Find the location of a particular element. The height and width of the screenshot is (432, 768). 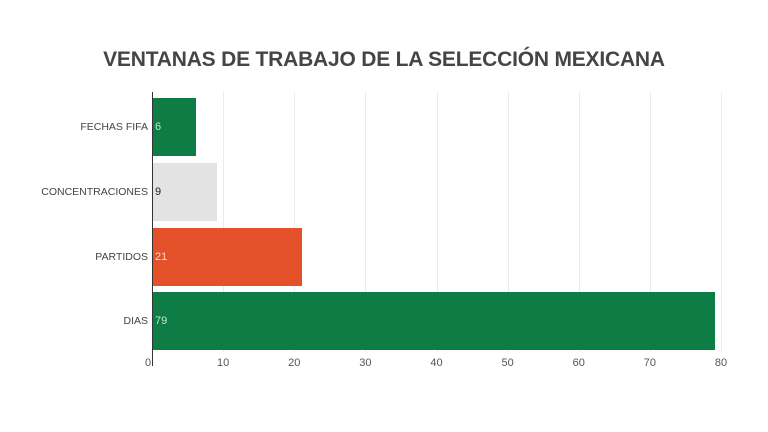

x-tick-label: 40 is located at coordinates (436, 363).